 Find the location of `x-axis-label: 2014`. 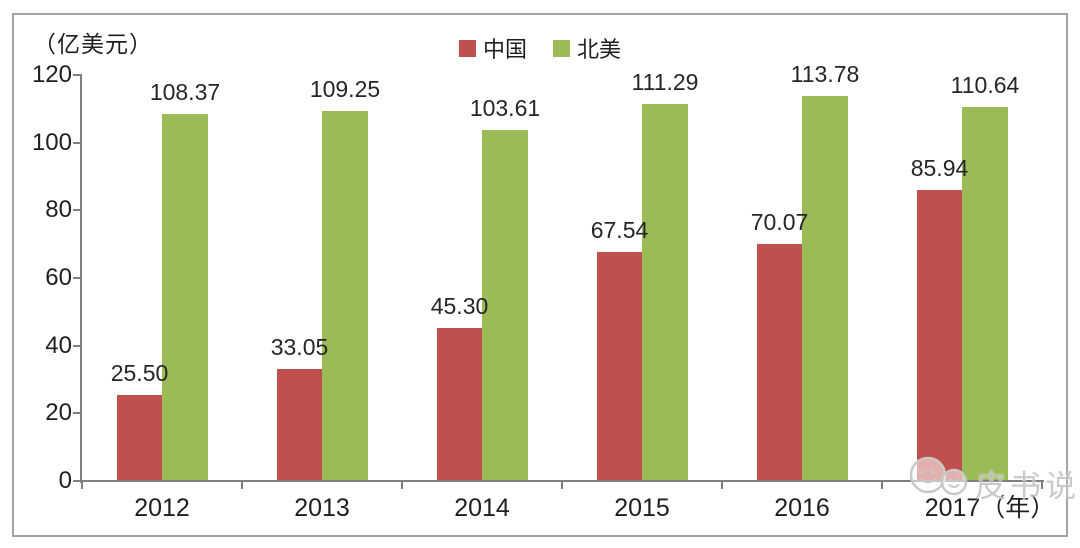

x-axis-label: 2014 is located at coordinates (482, 508).